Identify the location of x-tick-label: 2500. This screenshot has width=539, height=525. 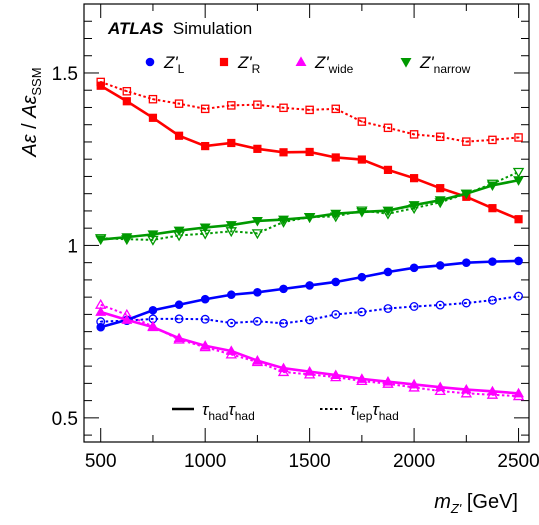
(518, 461).